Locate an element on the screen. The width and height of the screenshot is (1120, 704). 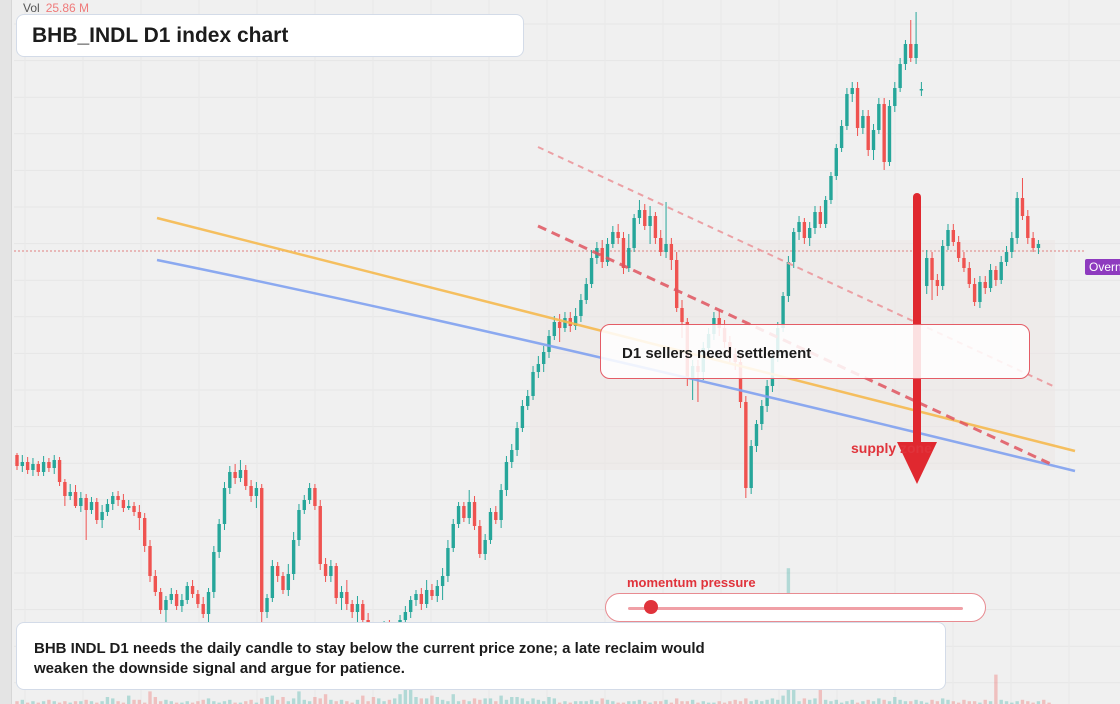
momentum-label: momentum pressure is located at coordinates (691, 582).